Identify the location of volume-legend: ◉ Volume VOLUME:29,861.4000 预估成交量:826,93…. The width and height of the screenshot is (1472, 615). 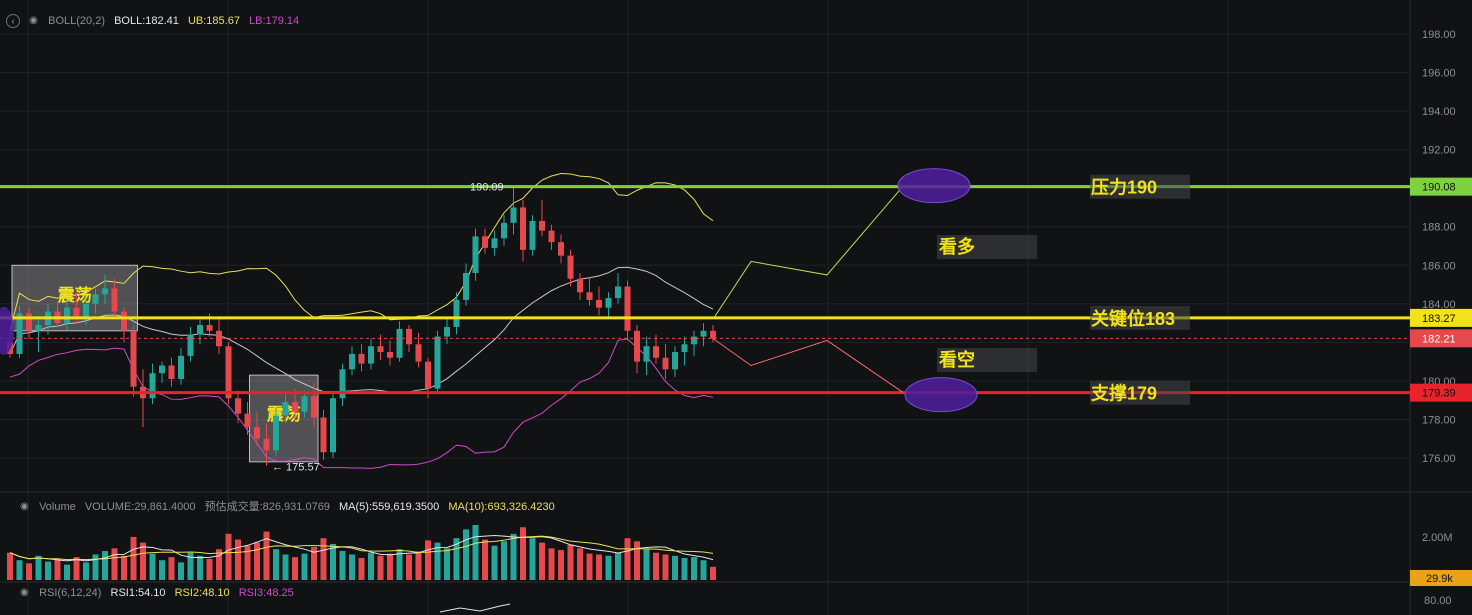
(290, 506).